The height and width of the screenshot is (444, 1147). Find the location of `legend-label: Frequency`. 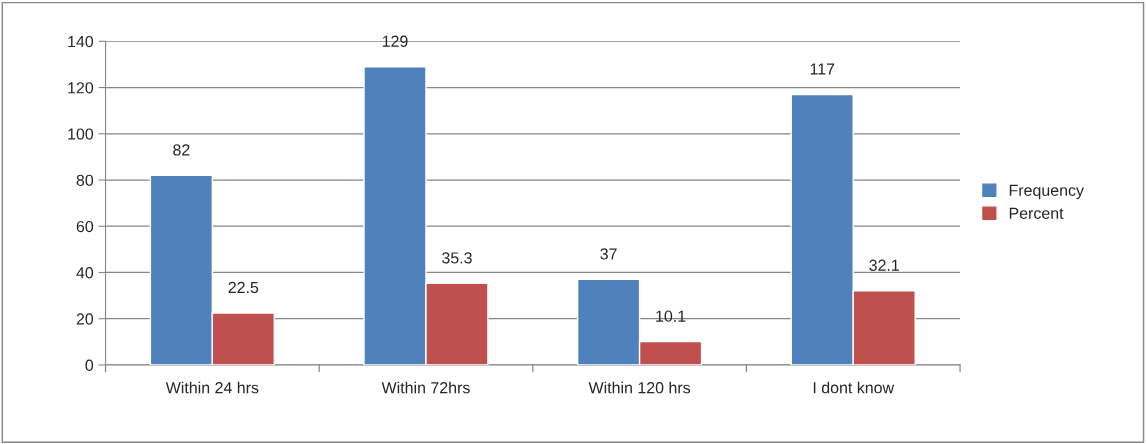

legend-label: Frequency is located at coordinates (1046, 192).